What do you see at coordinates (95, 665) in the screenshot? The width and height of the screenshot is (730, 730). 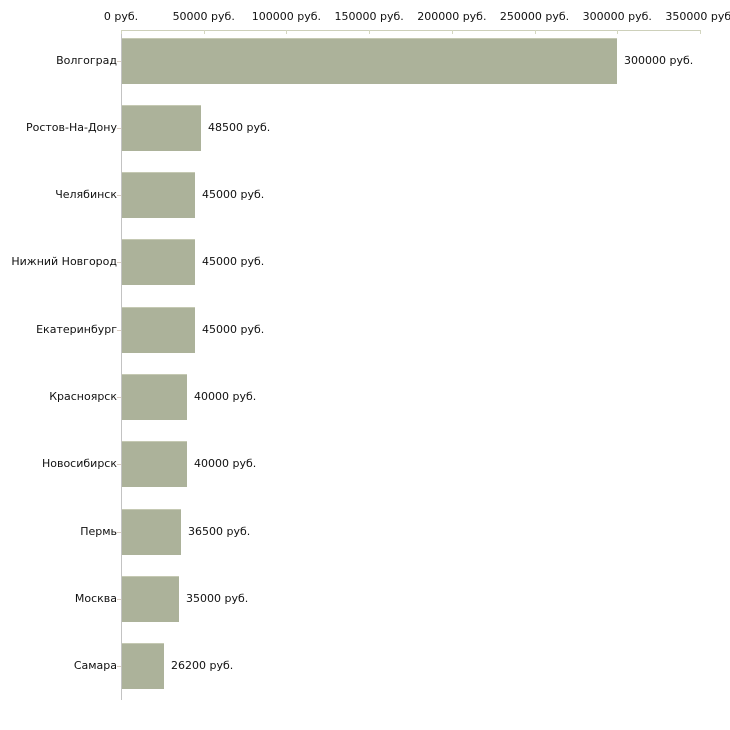 I see `category-label: Самара` at bounding box center [95, 665].